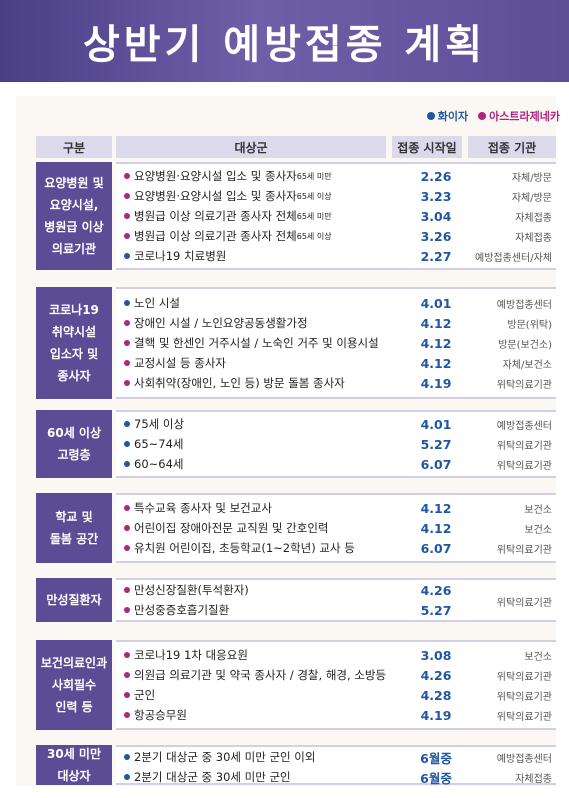  What do you see at coordinates (259, 323) in the screenshot?
I see `target-cell: 장애인 시설 / 노인요양공동생활가정` at bounding box center [259, 323].